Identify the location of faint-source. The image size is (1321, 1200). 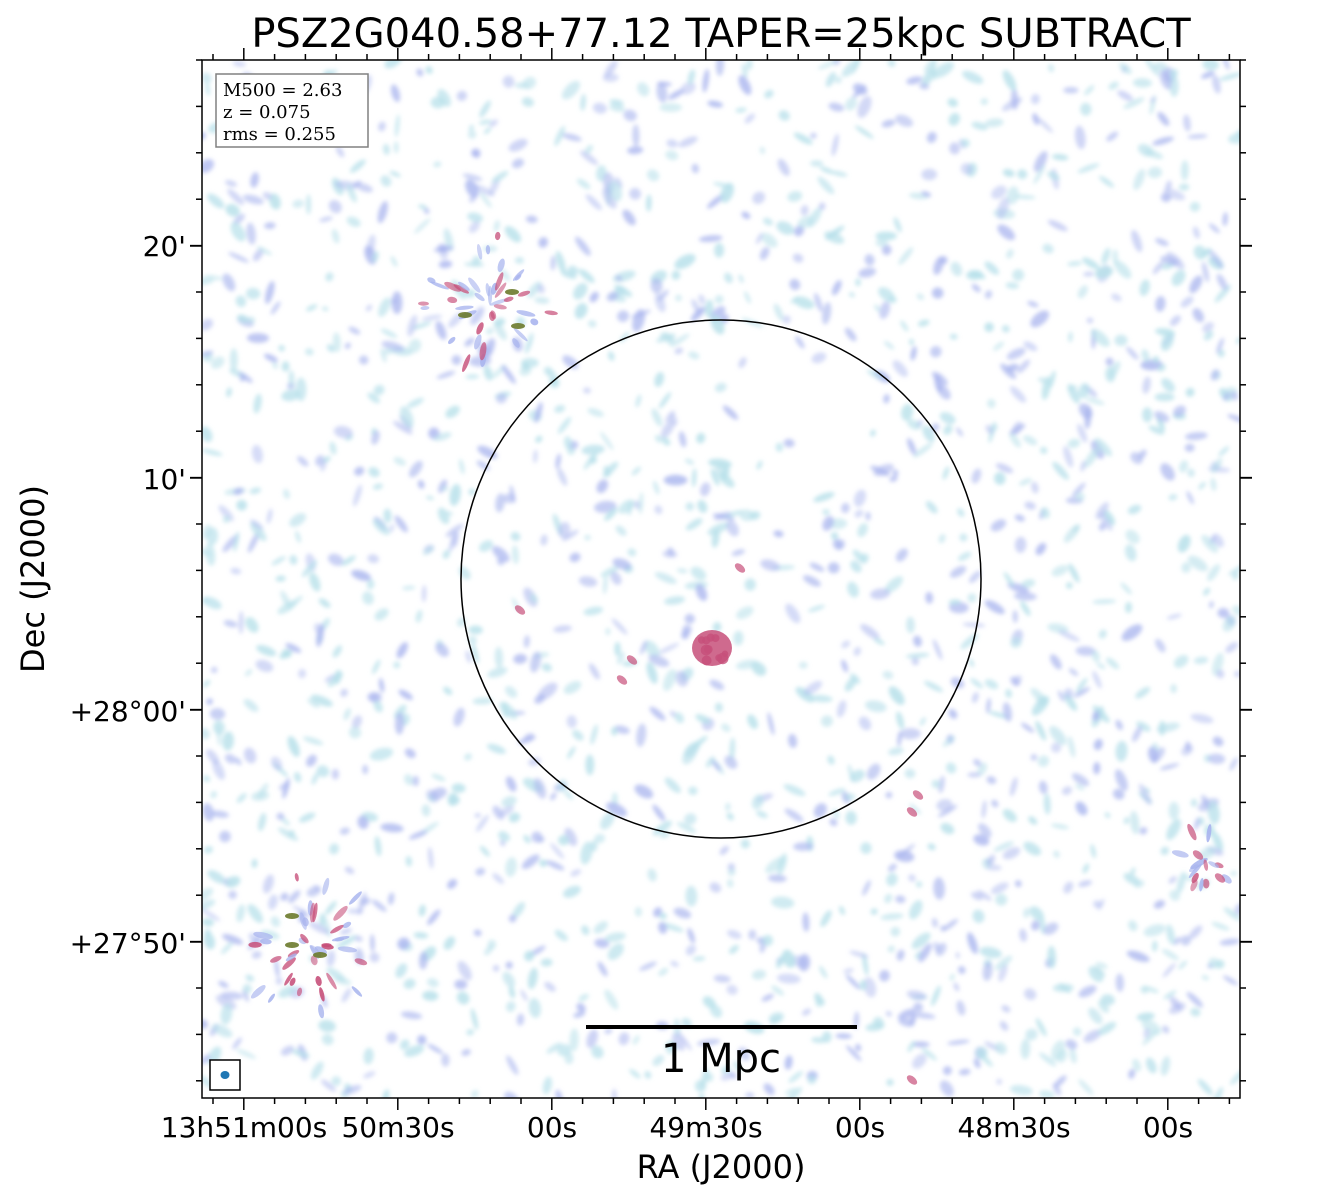
(520, 610).